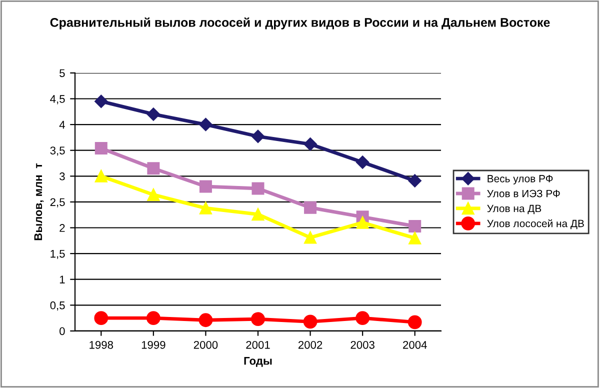 The width and height of the screenshot is (600, 388). I want to click on x-axis-title: Годы, so click(258, 362).